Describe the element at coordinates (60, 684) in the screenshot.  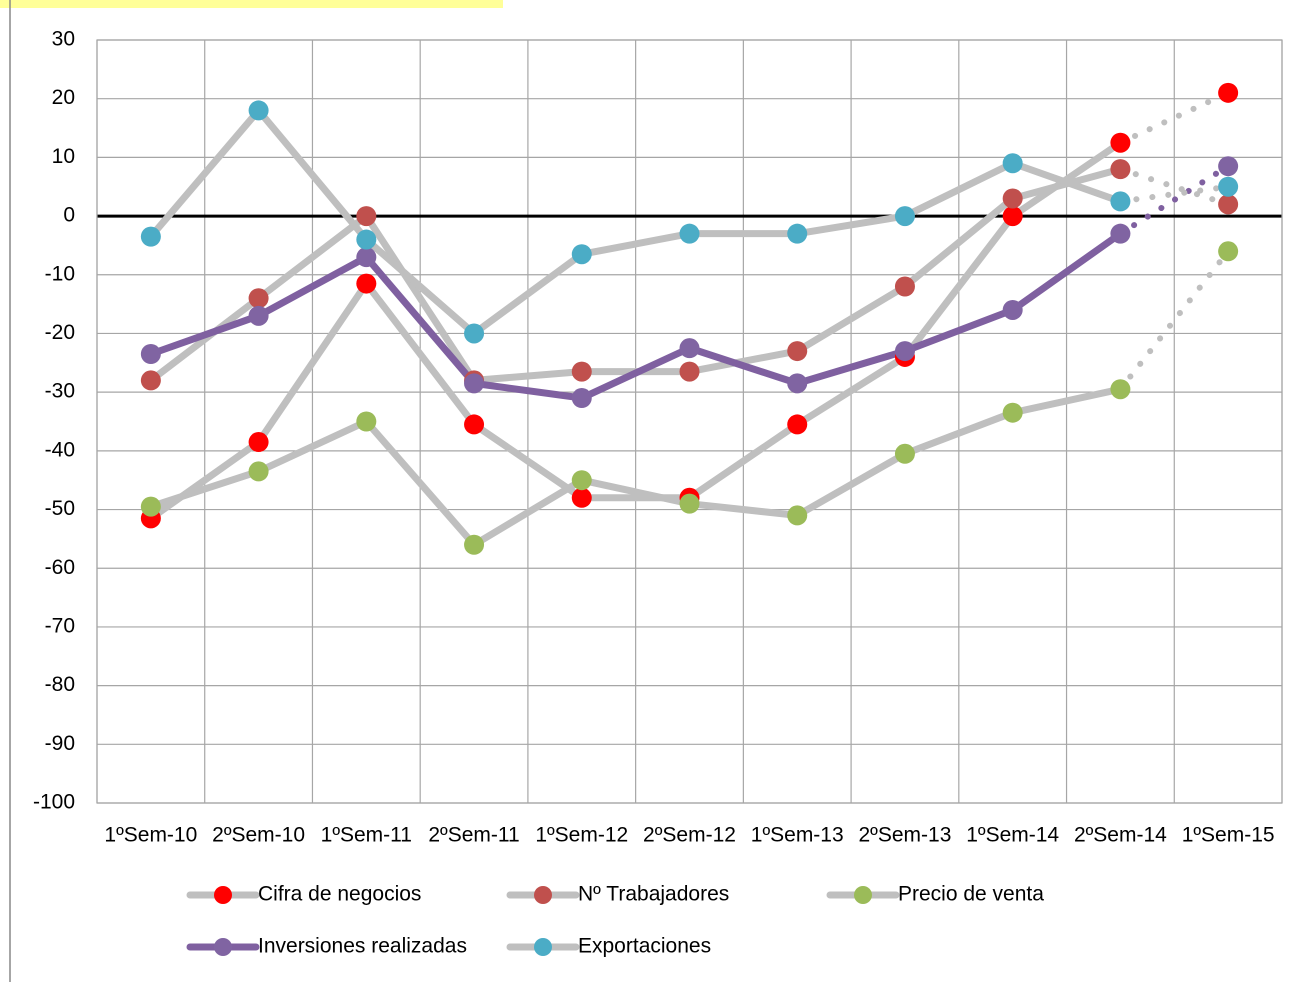
I see `y-tick-label: -80` at that location.